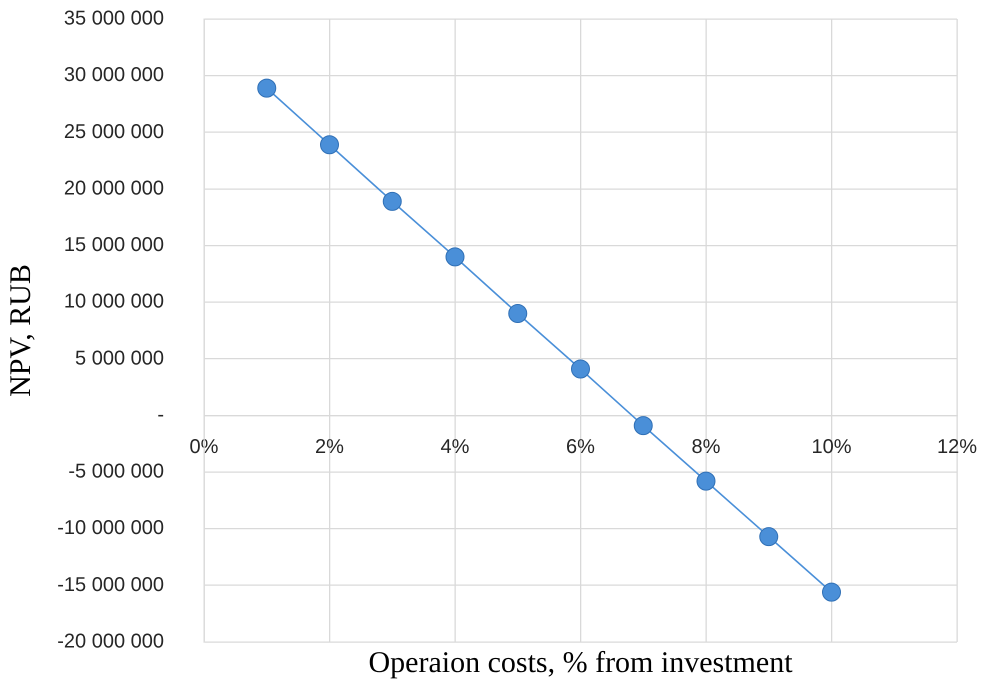 Image resolution: width=985 pixels, height=680 pixels. Describe the element at coordinates (114, 131) in the screenshot. I see `y-tick-label: 25 000 000` at that location.